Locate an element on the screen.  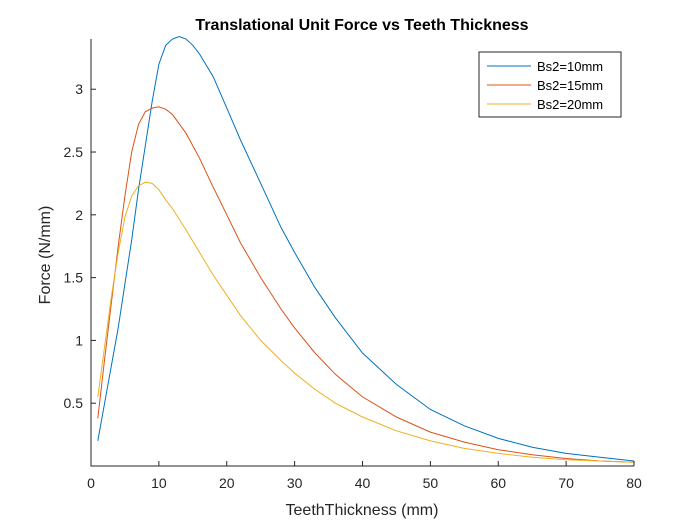
y-tick-label: 2 is located at coordinates (79, 215).